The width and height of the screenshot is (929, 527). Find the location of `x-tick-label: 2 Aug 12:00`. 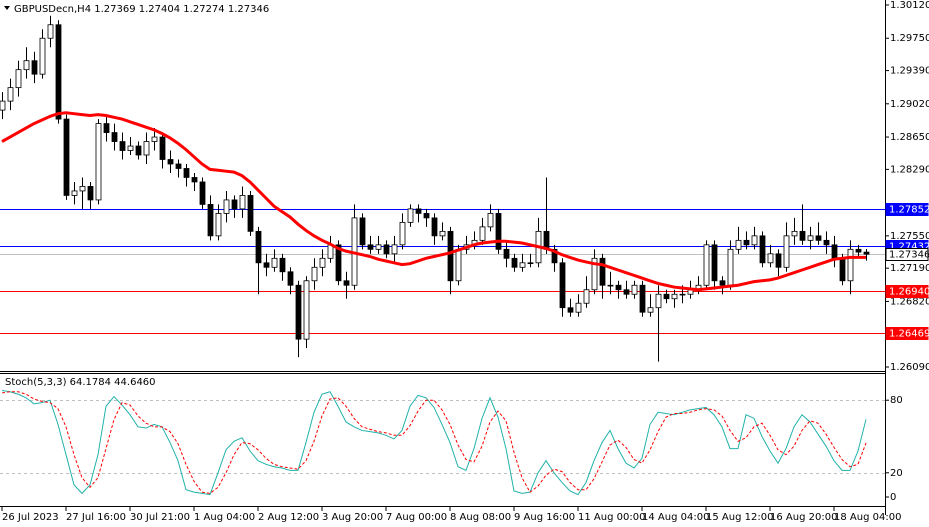

x-tick-label: 2 Aug 12:00 is located at coordinates (288, 517).